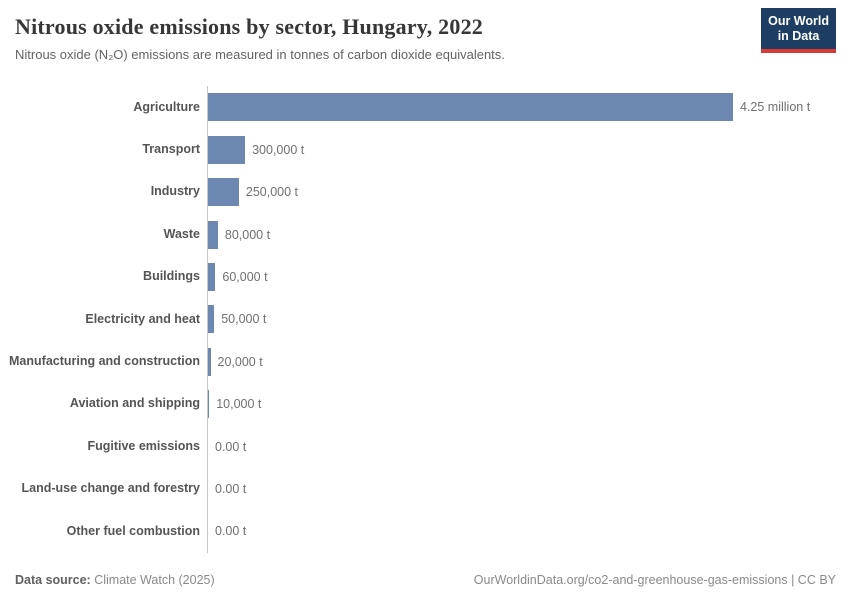 Image resolution: width=850 pixels, height=600 pixels. Describe the element at coordinates (181, 233) in the screenshot. I see `category-label: Waste` at that location.